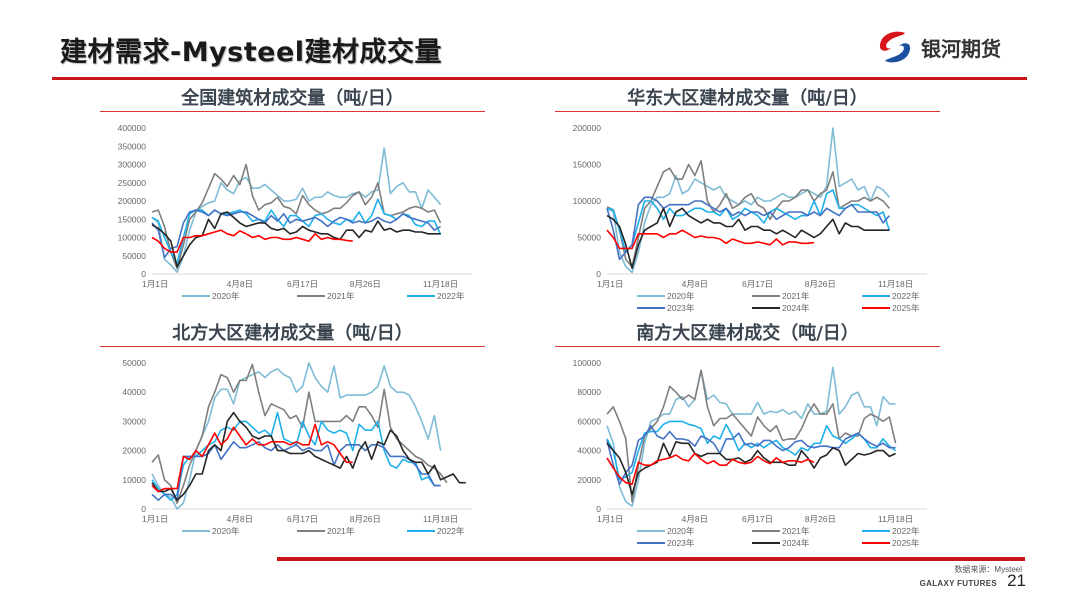  What do you see at coordinates (988, 569) in the screenshot?
I see `data-source: 数据来源：Mysteel` at bounding box center [988, 569].